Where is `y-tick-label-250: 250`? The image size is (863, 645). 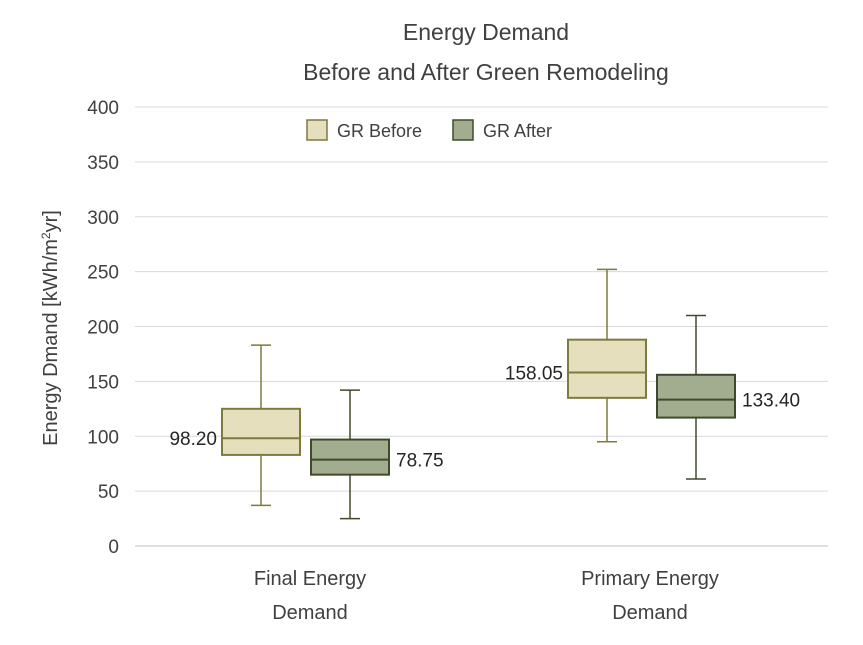 y-tick-label-250: 250 is located at coordinates (103, 273).